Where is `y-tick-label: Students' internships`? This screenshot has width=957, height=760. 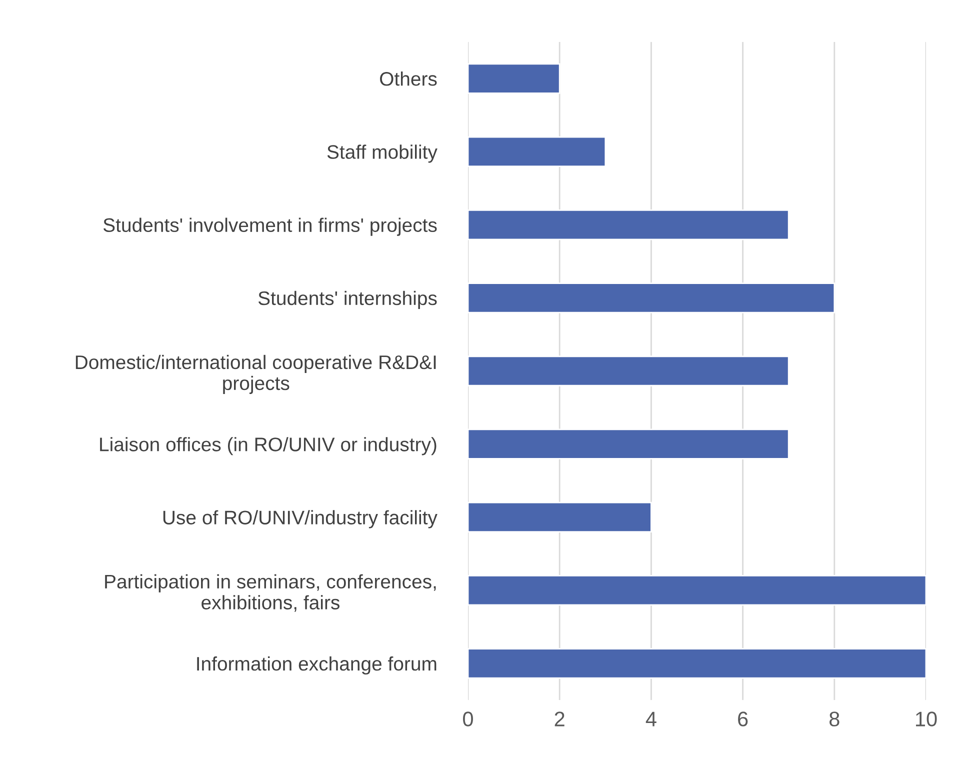 y-tick-label: Students' internships is located at coordinates (347, 299).